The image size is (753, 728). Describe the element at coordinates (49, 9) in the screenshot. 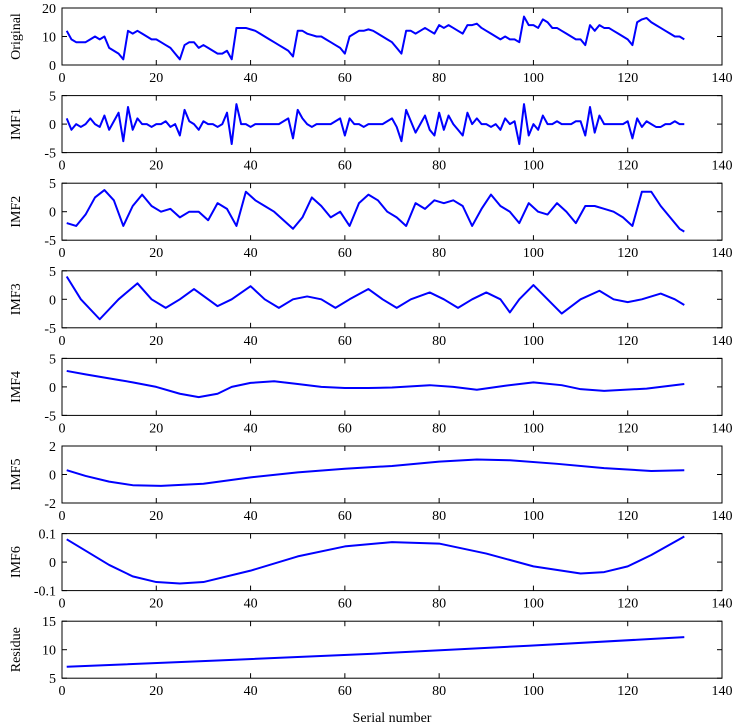

I see `y-tick-label: 20` at that location.